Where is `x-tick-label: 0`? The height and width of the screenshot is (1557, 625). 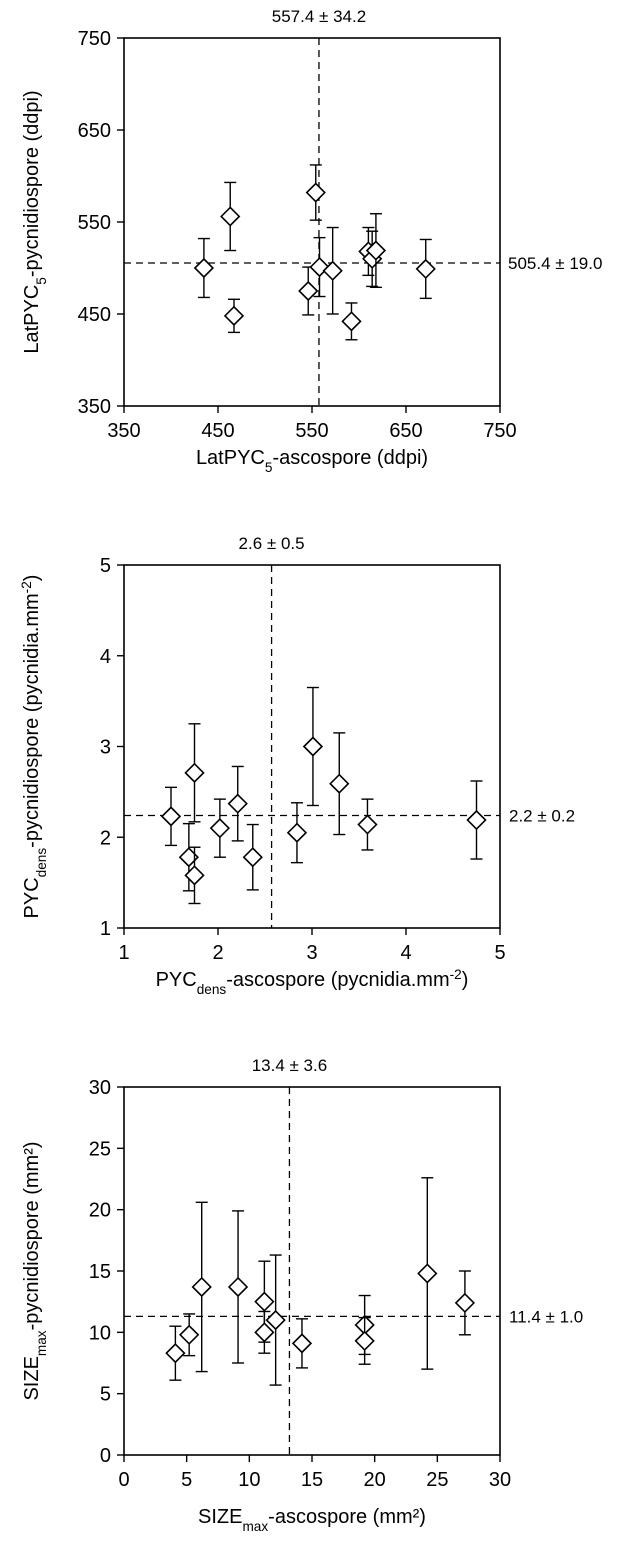
x-tick-label: 0 is located at coordinates (123, 1480).